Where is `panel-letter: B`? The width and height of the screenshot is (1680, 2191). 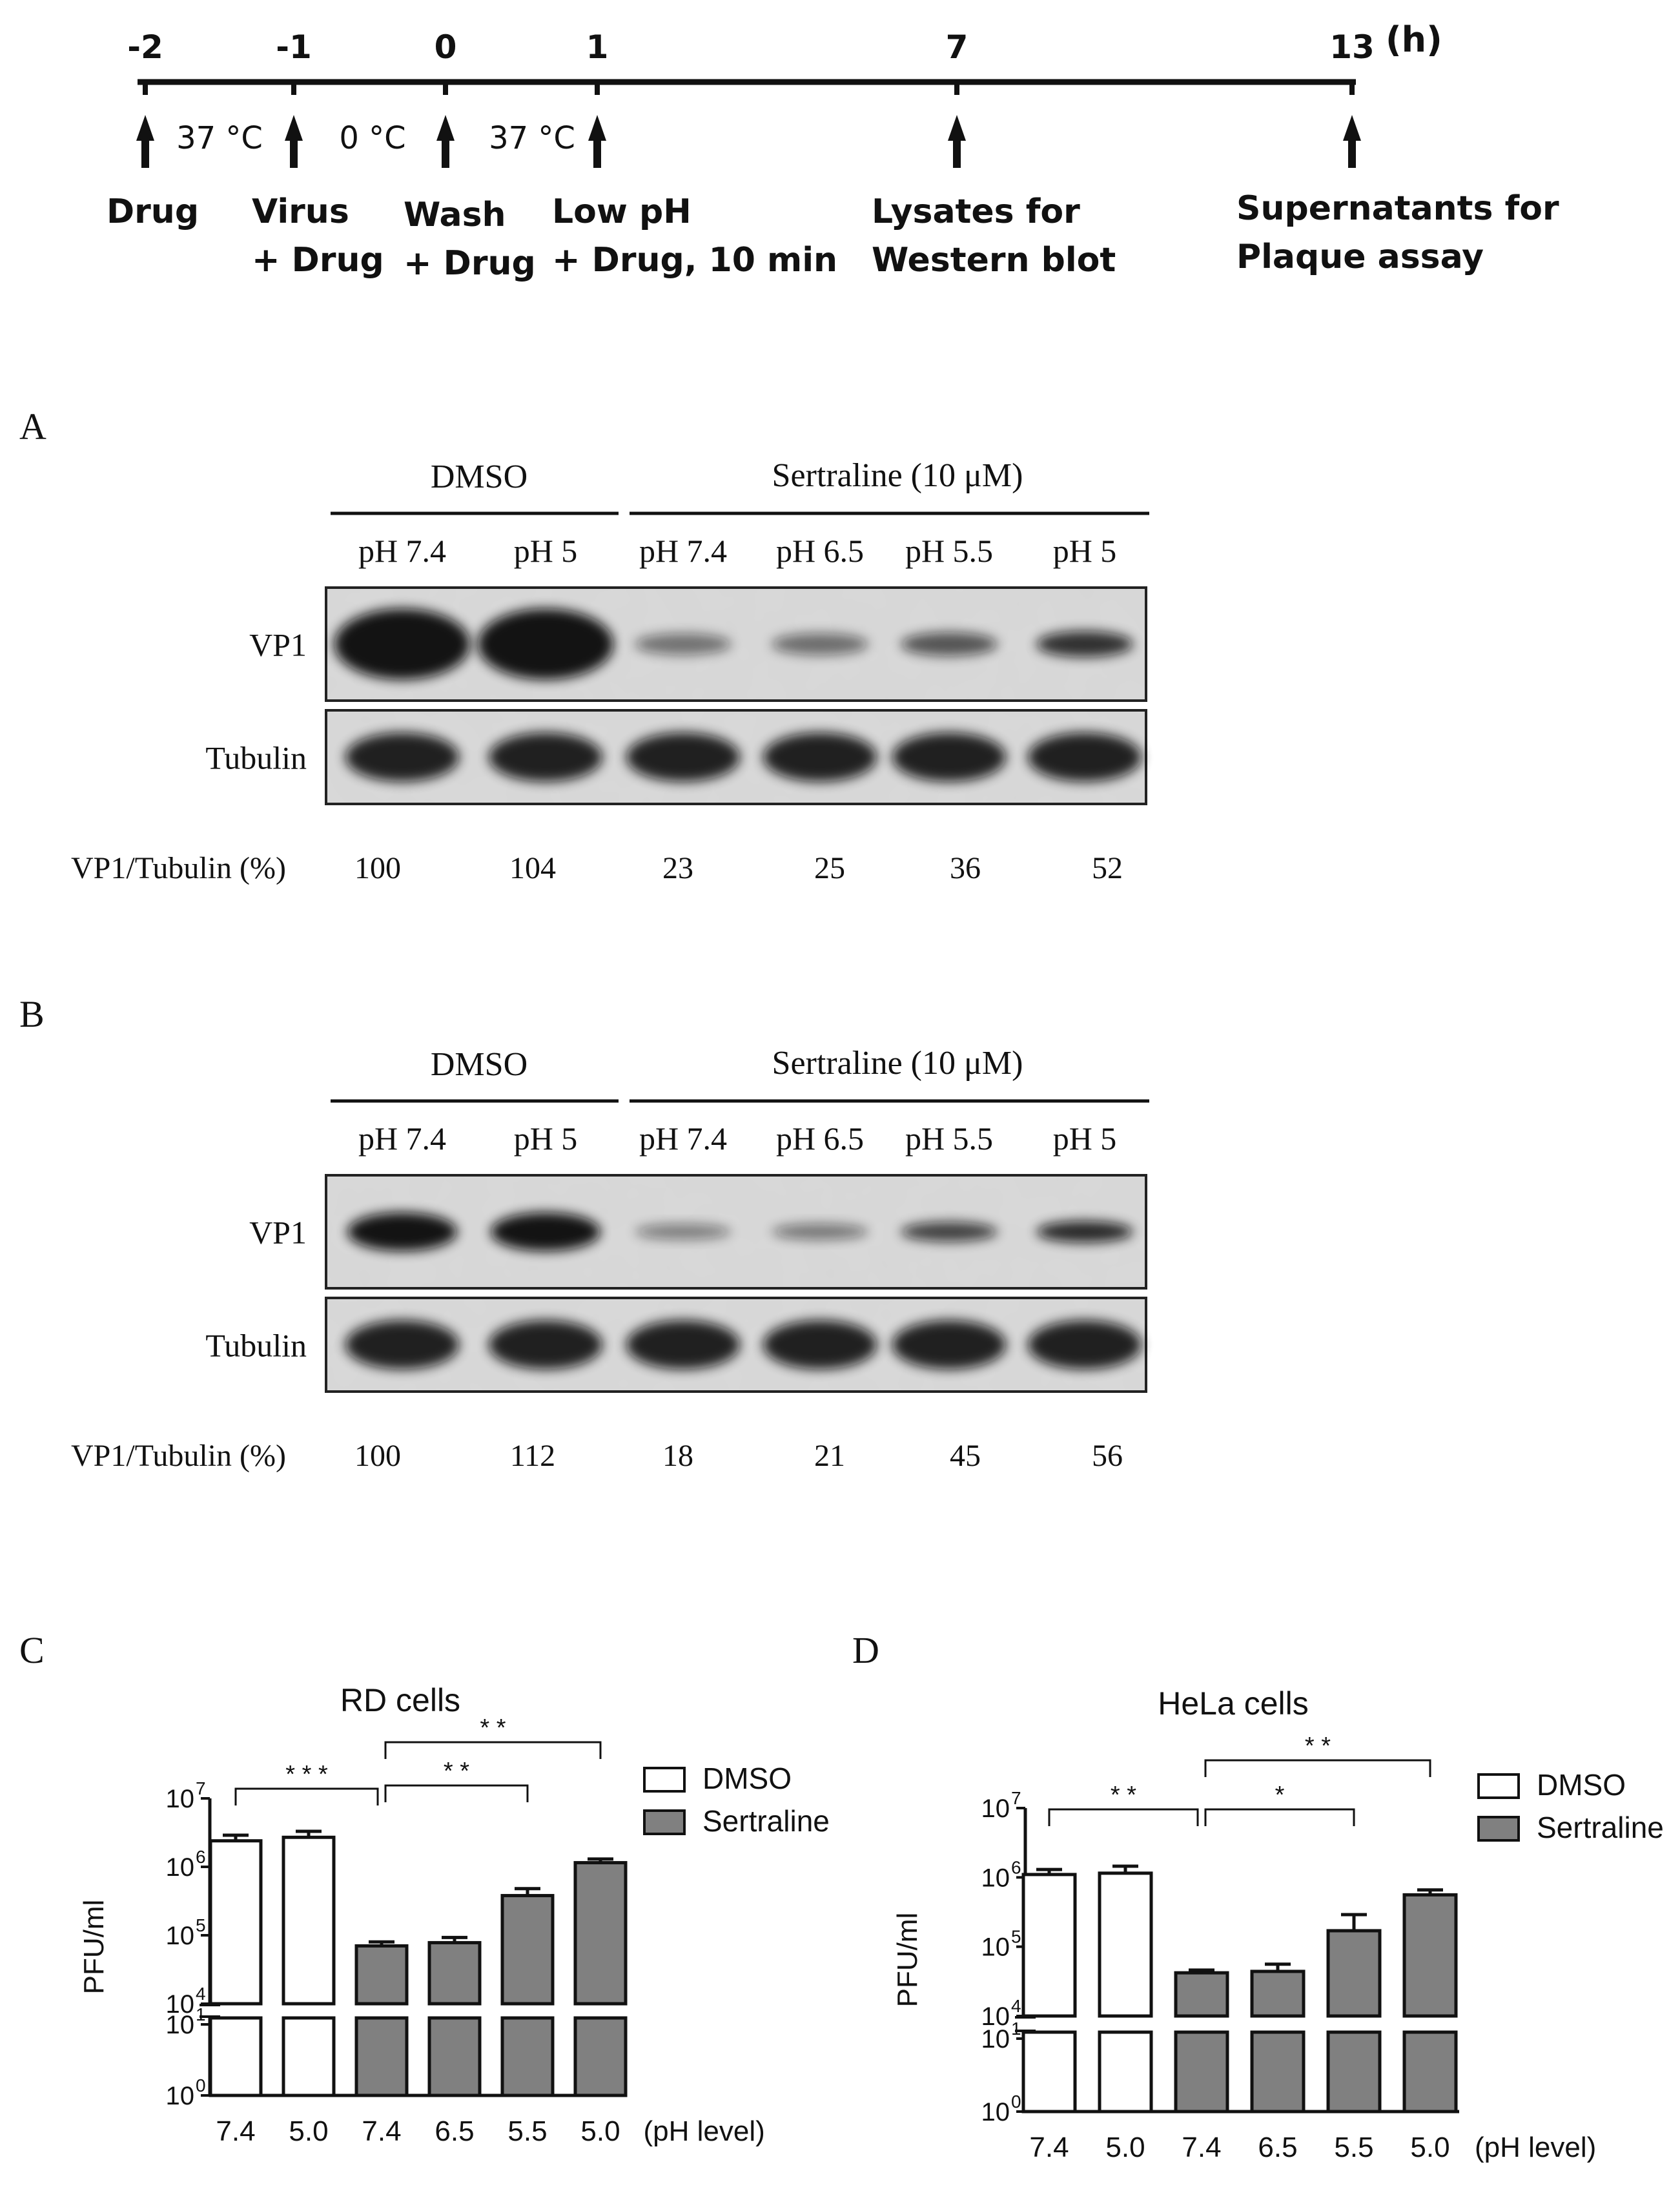
panel-letter: B is located at coordinates (32, 1014).